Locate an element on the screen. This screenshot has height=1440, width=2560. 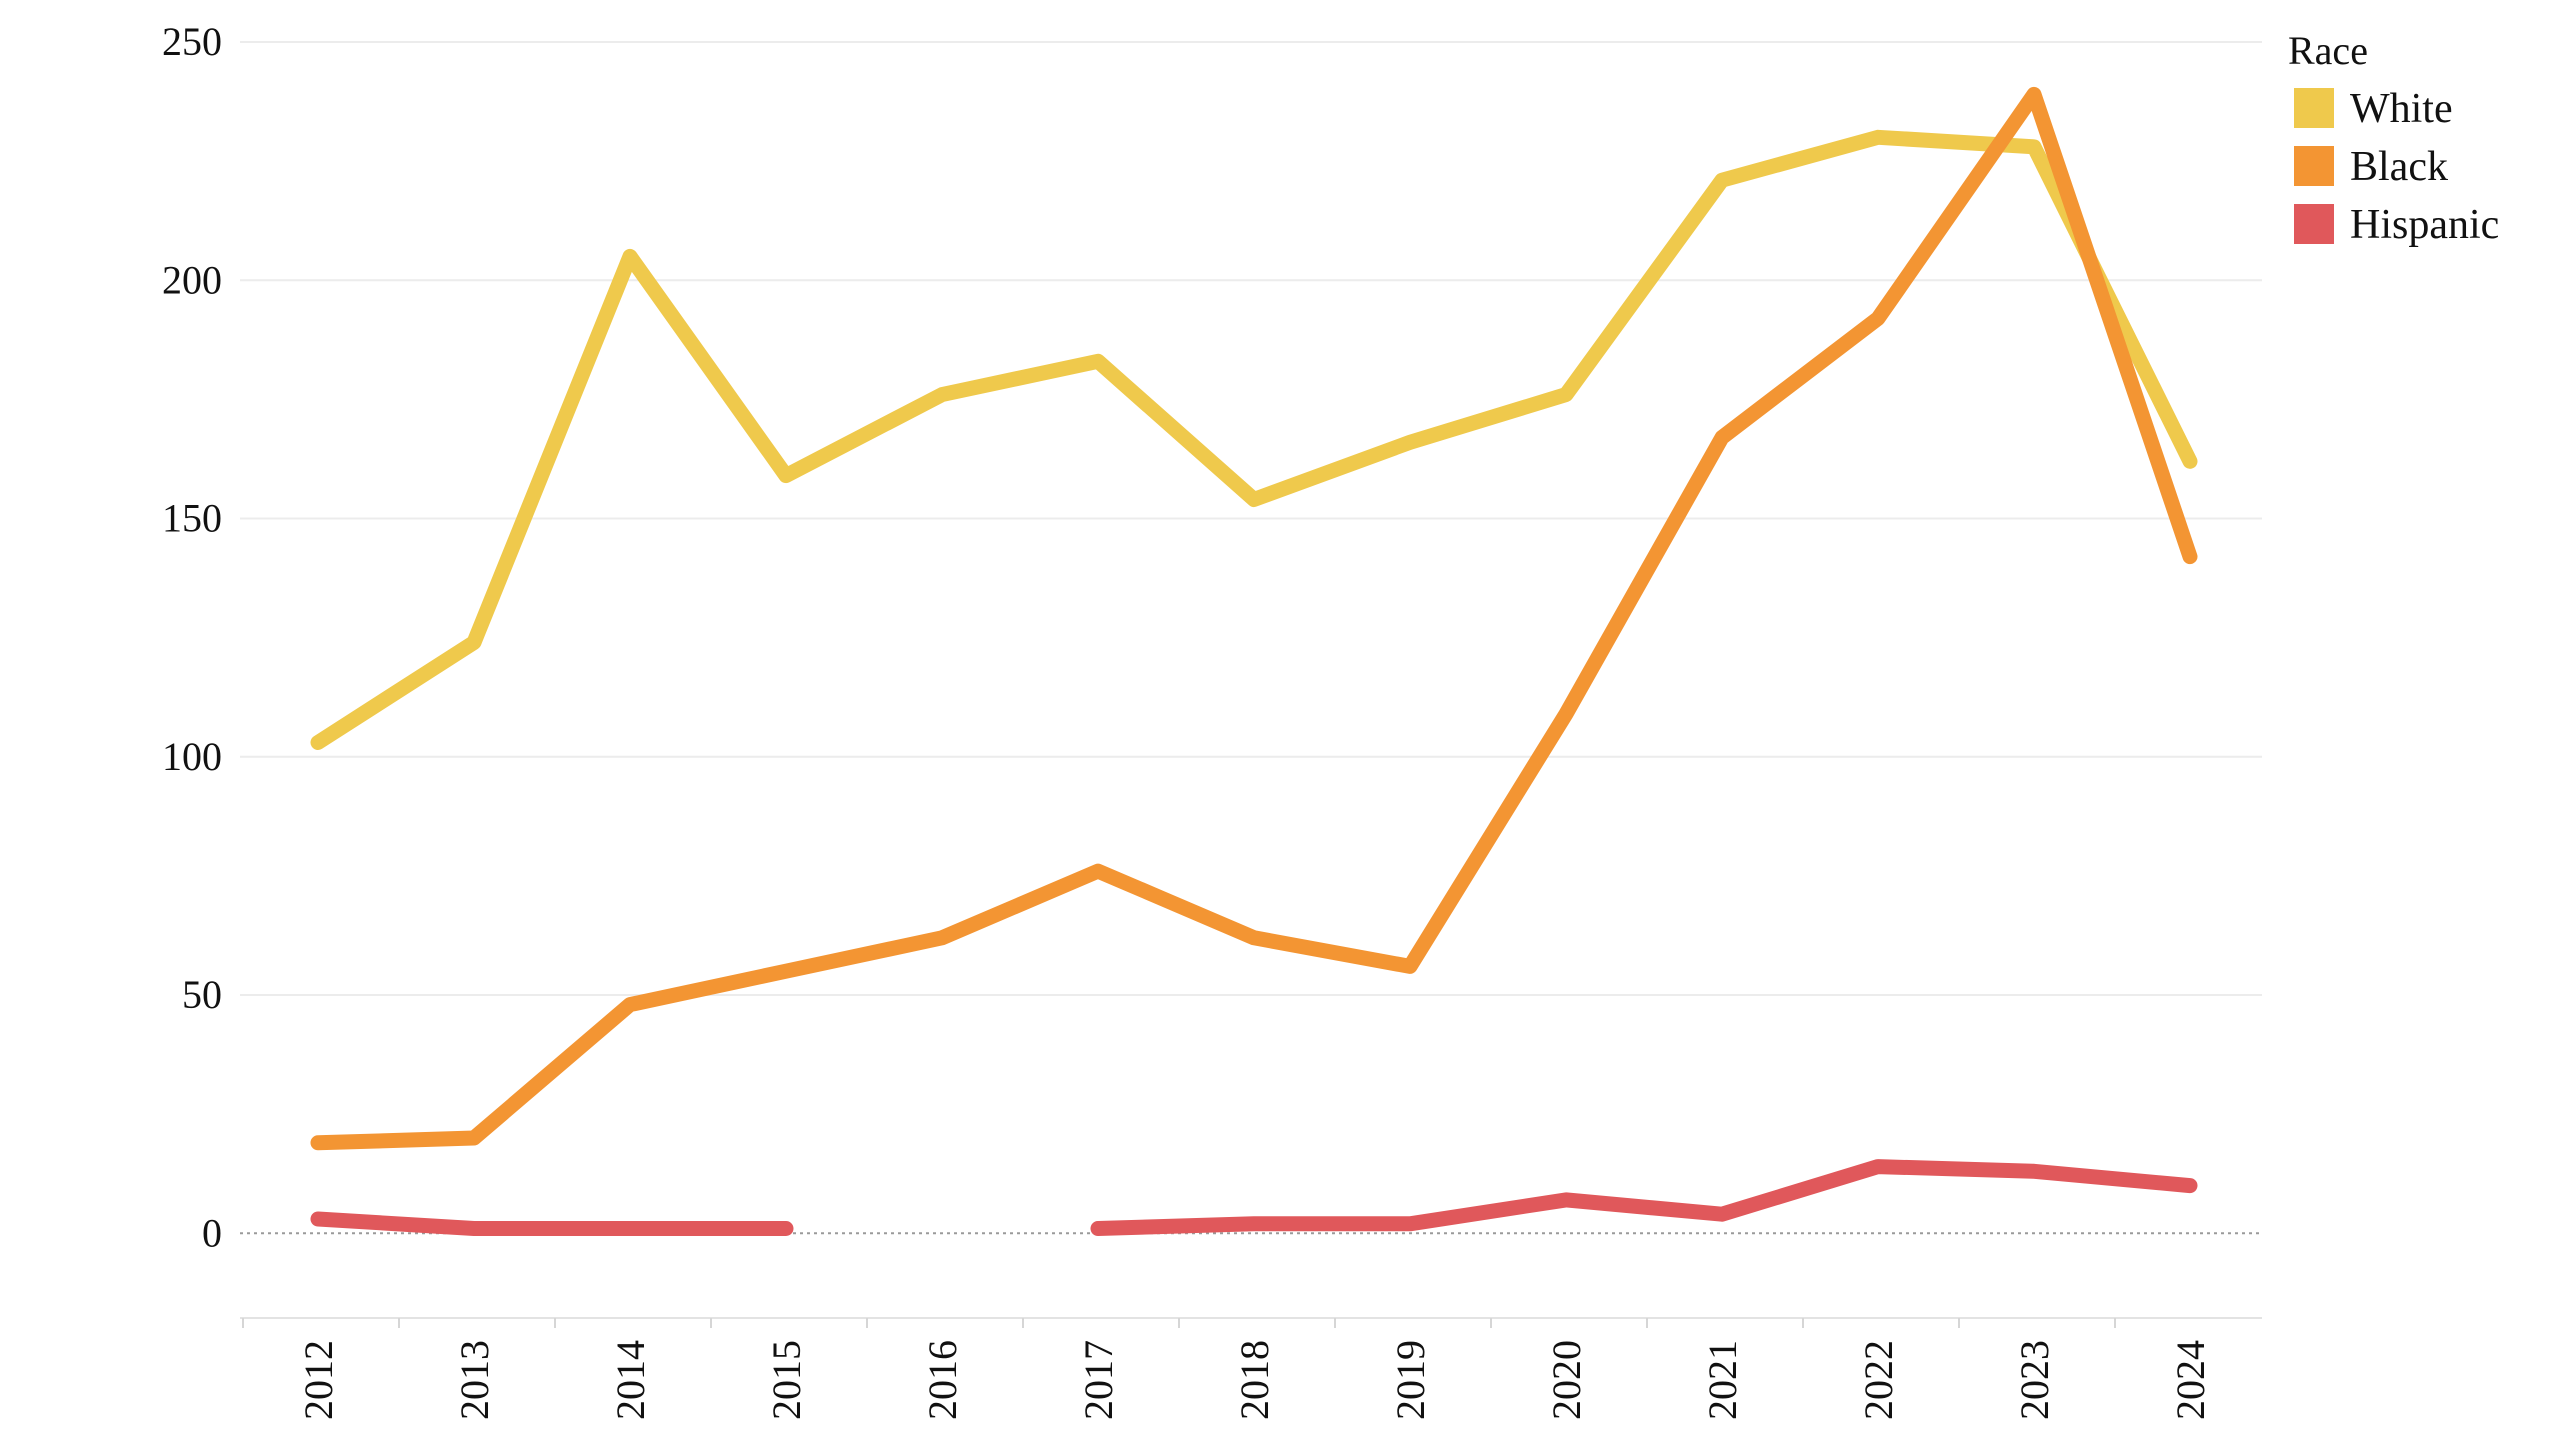
x-tick-label: 2016 is located at coordinates (942, 1380).